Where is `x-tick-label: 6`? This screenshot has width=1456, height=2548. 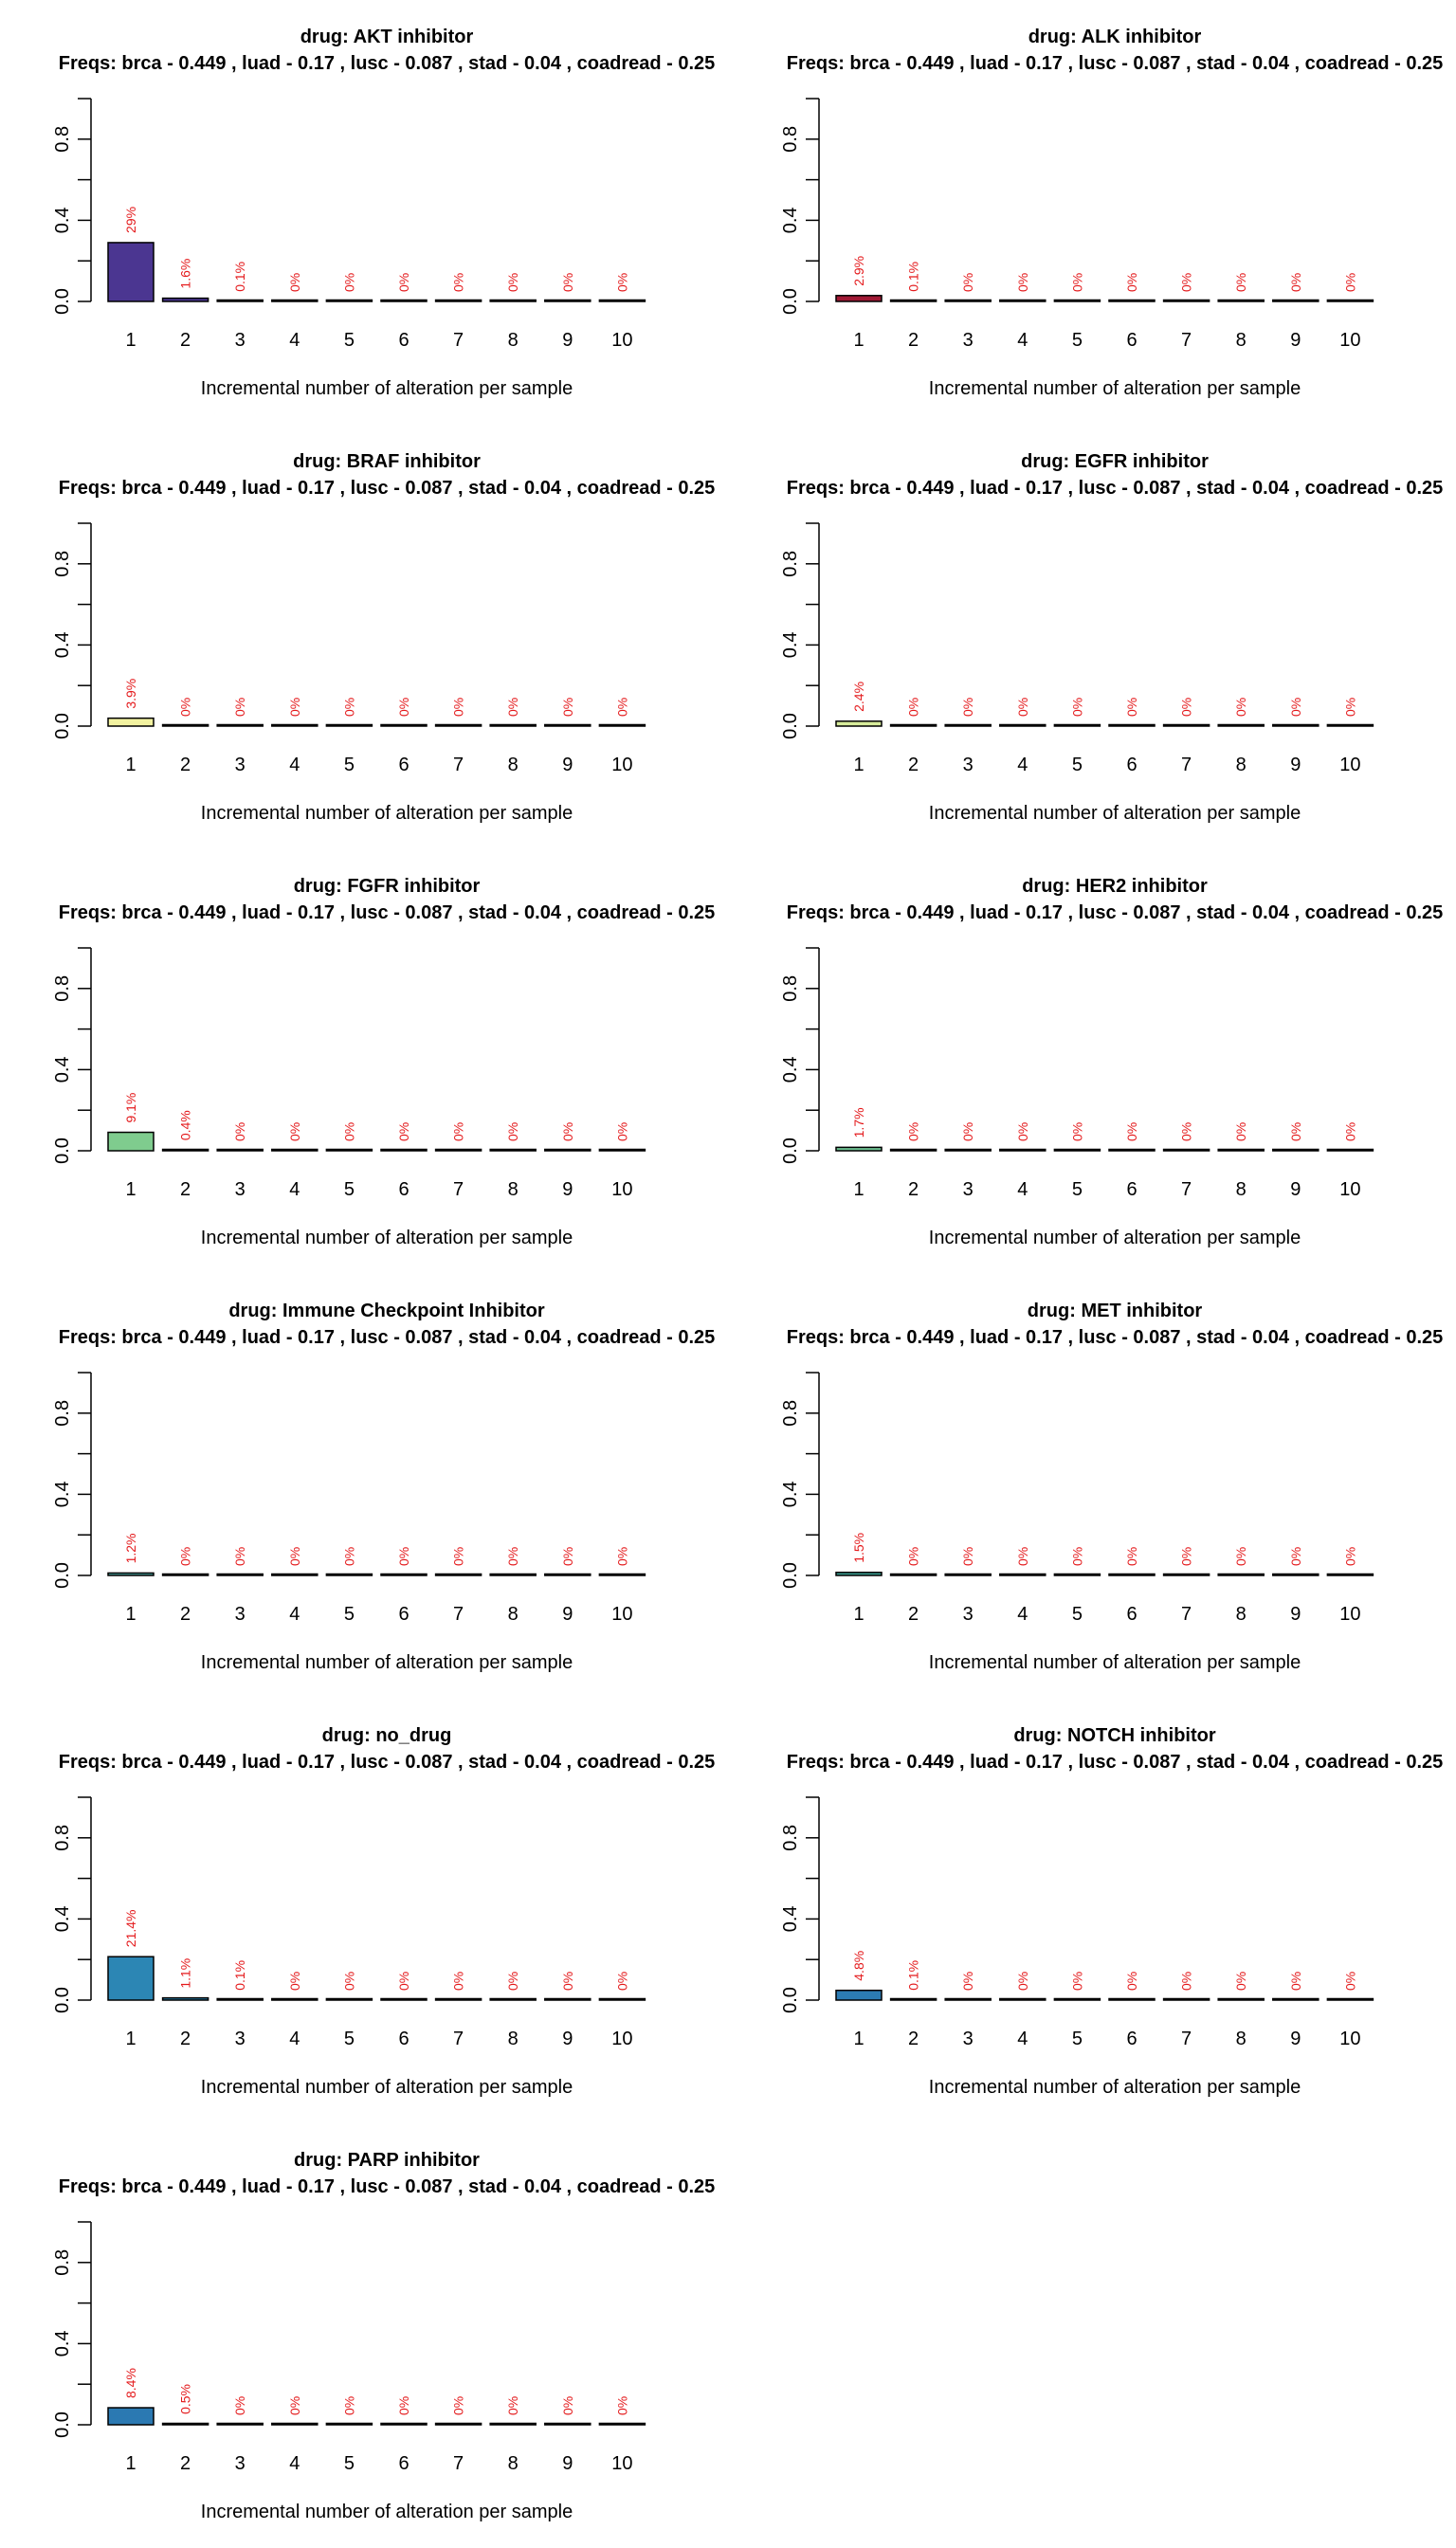
x-tick-label: 6 is located at coordinates (403, 2463).